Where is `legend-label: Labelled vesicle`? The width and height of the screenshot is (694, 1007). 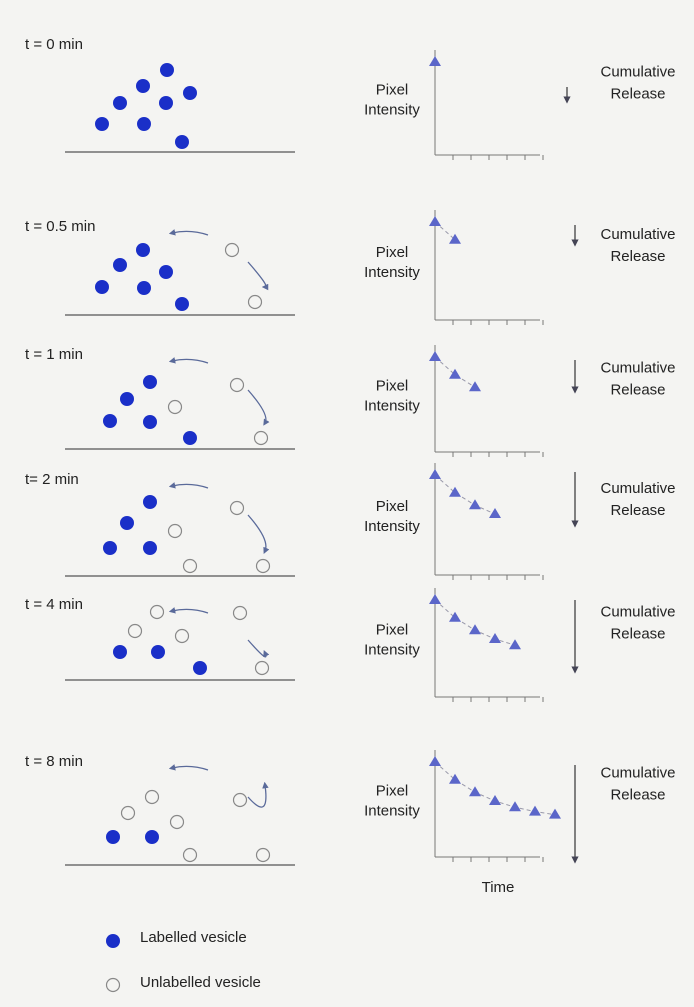 legend-label: Labelled vesicle is located at coordinates (193, 937).